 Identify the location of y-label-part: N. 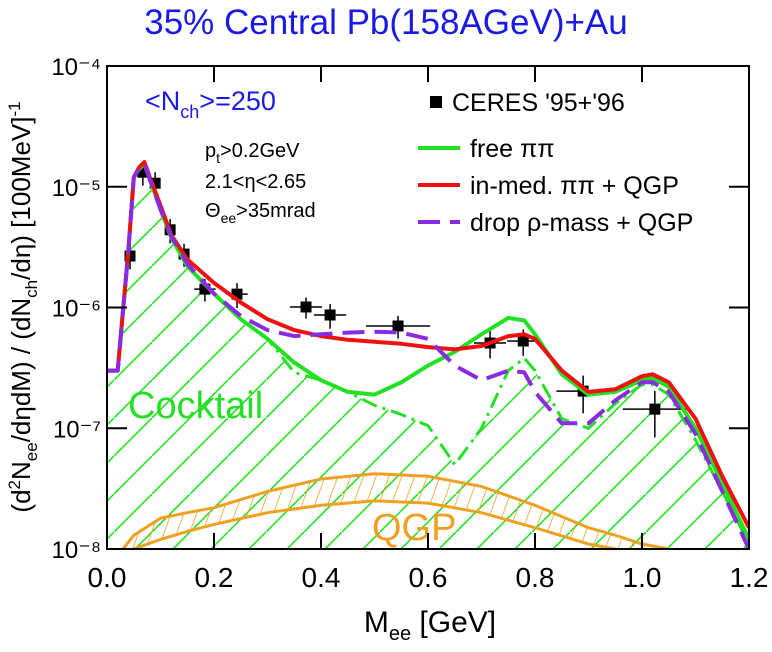
(21, 470).